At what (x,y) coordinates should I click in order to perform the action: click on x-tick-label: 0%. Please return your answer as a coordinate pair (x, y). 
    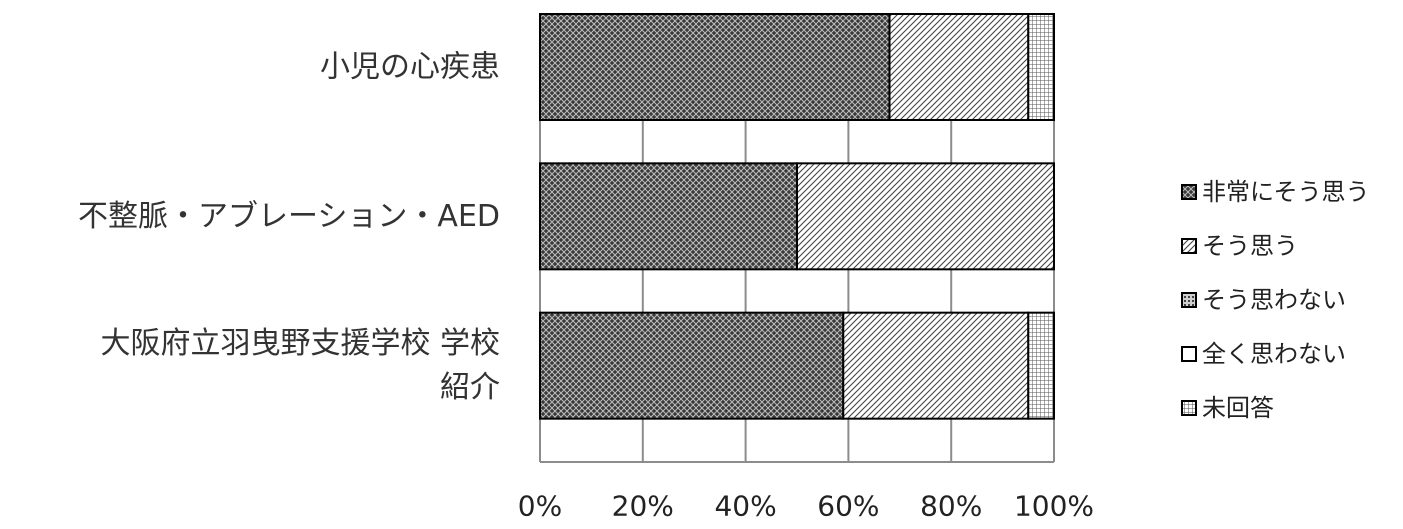
    Looking at the image, I should click on (540, 506).